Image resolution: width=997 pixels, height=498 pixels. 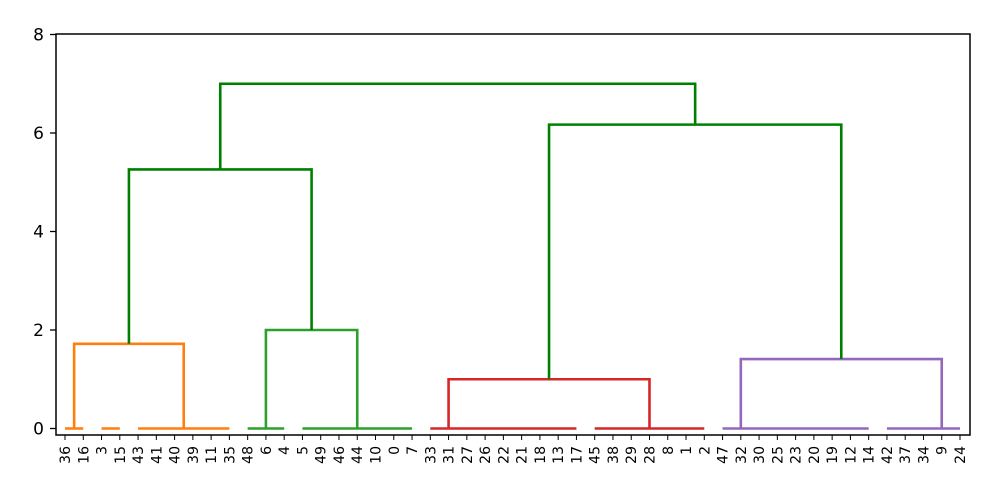 I want to click on leaf-label: 44, so click(x=358, y=455).